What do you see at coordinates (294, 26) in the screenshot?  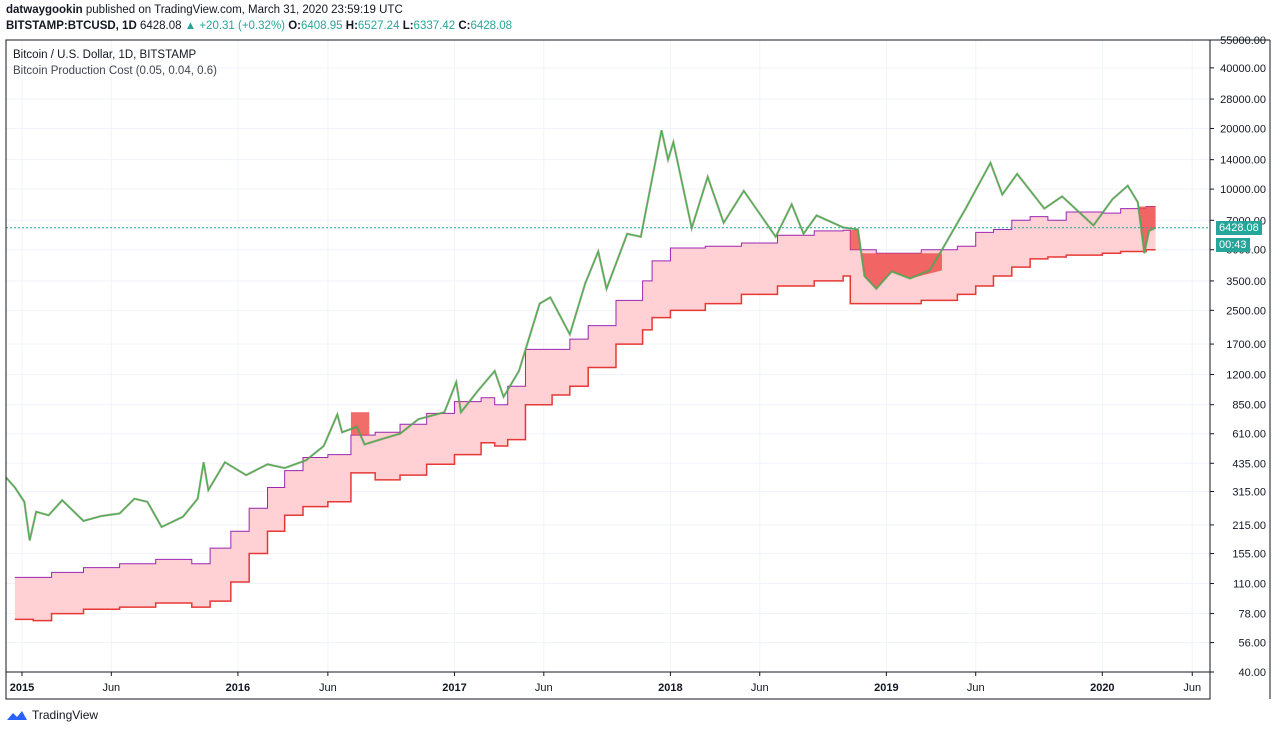 I see `open-label: O:` at bounding box center [294, 26].